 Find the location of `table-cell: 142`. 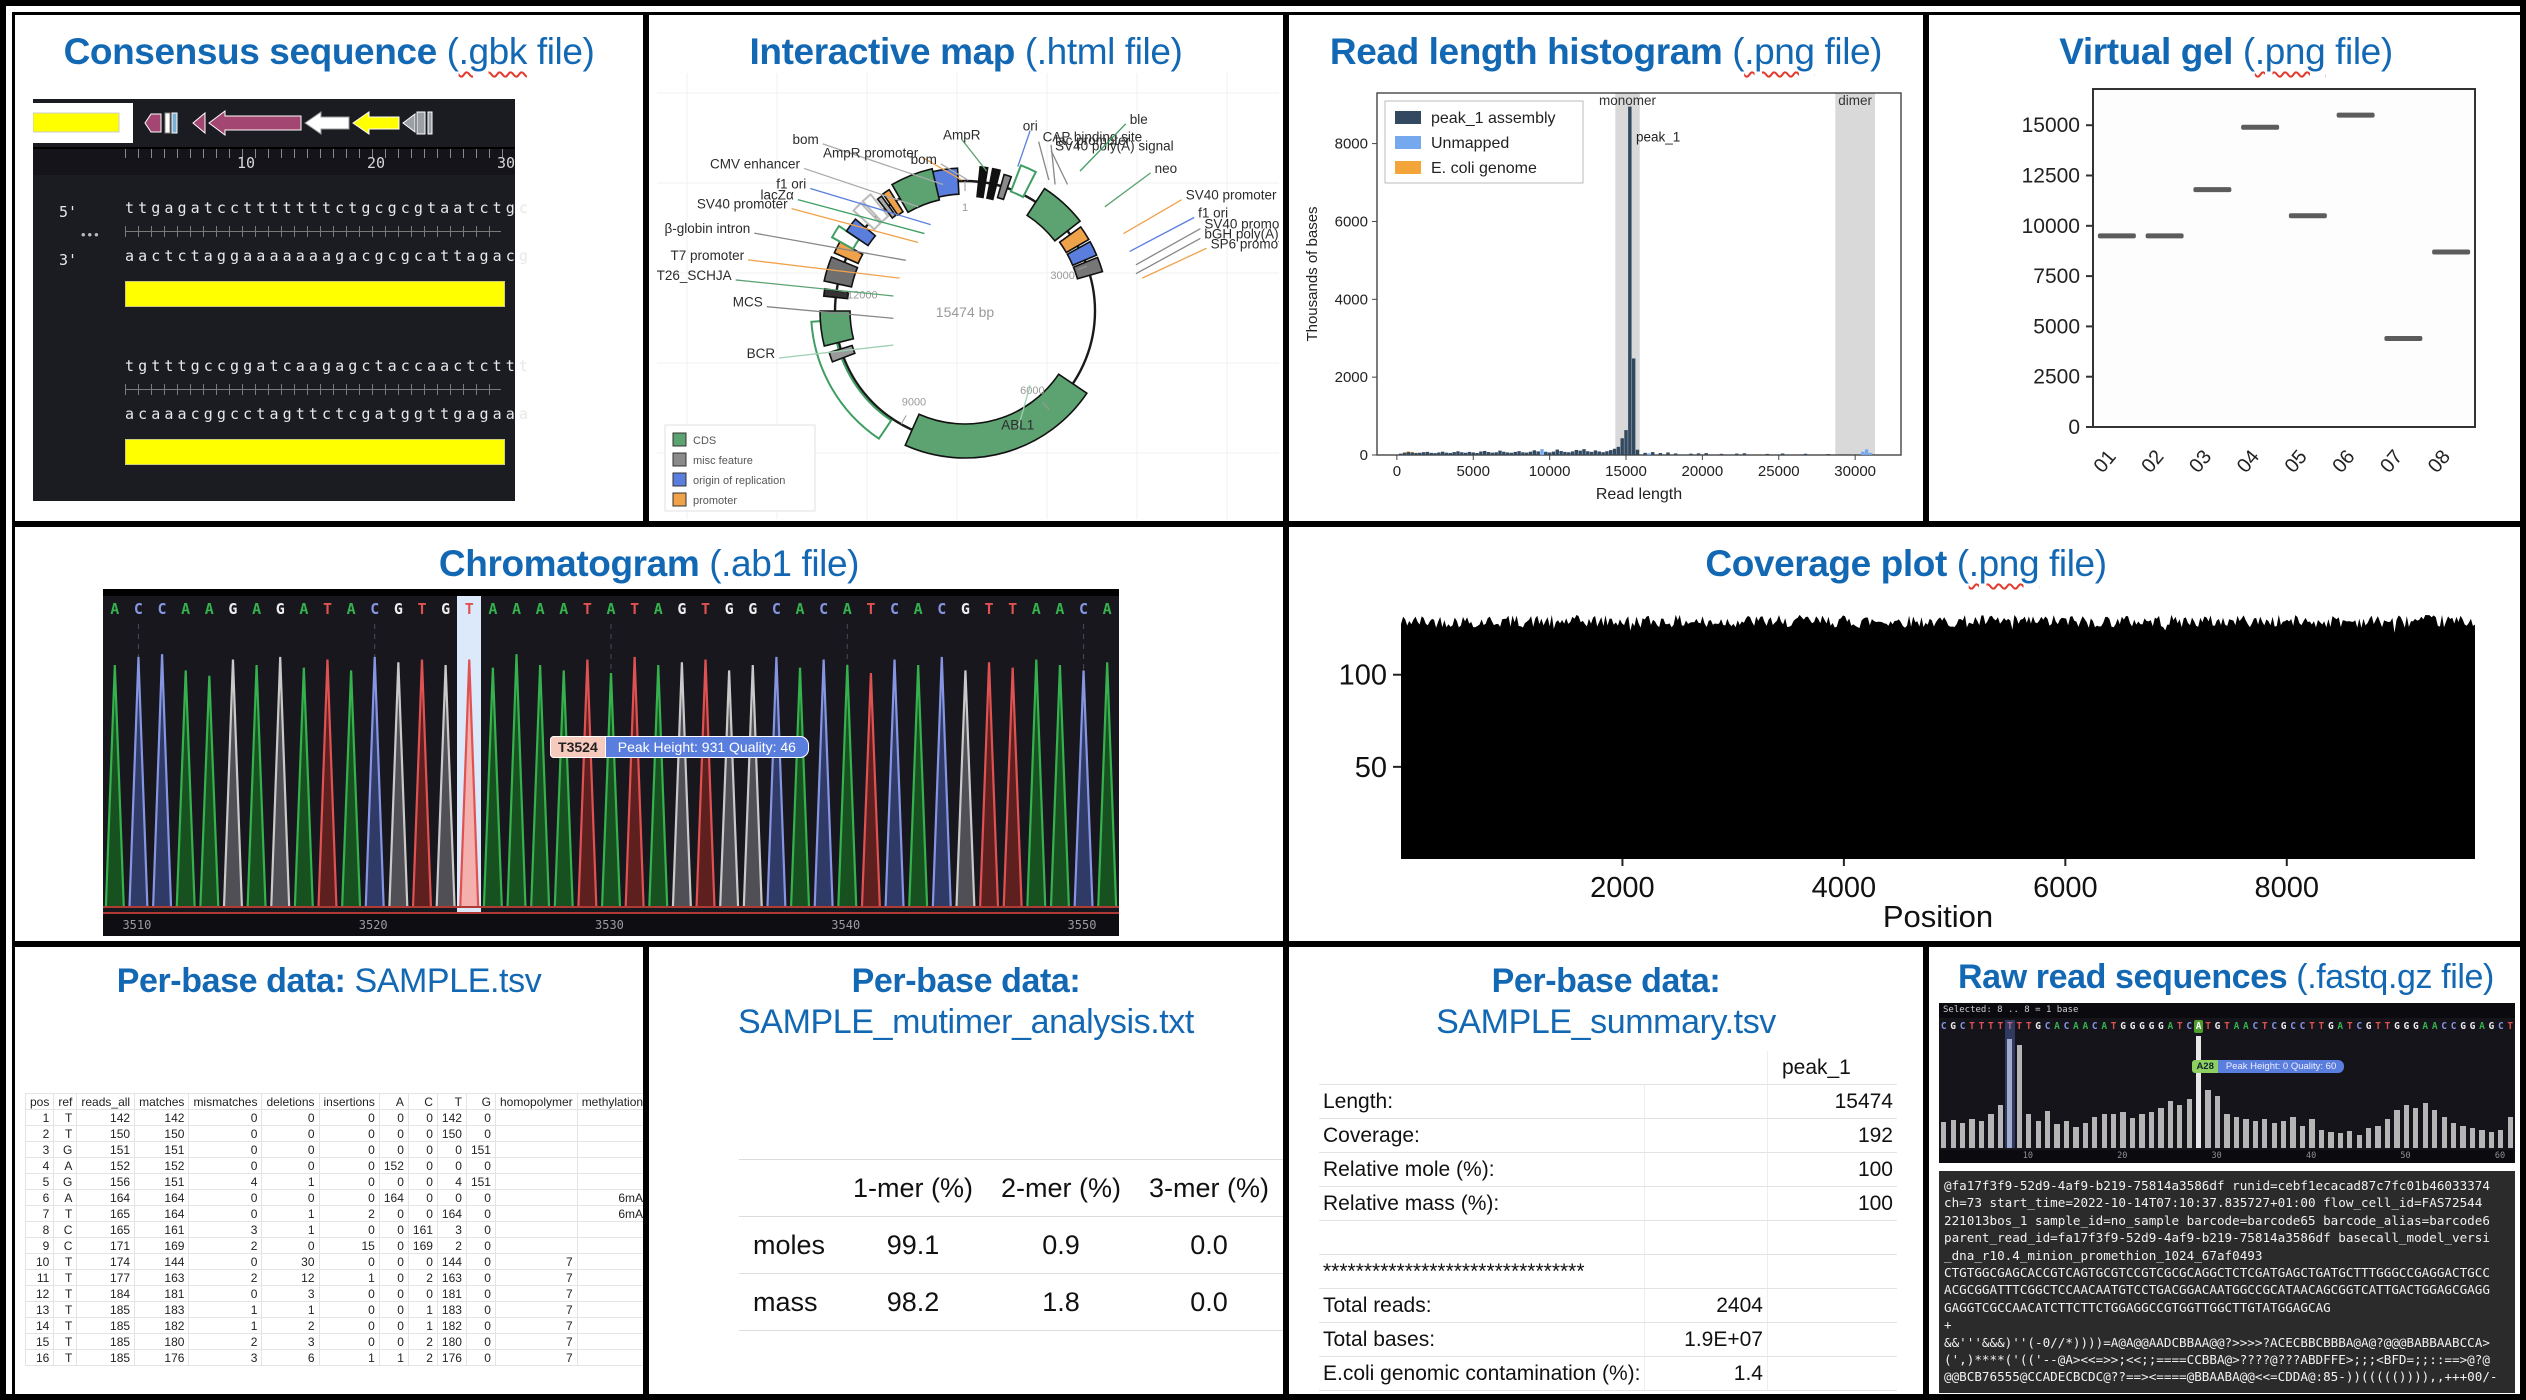

table-cell: 142 is located at coordinates (162, 1117).